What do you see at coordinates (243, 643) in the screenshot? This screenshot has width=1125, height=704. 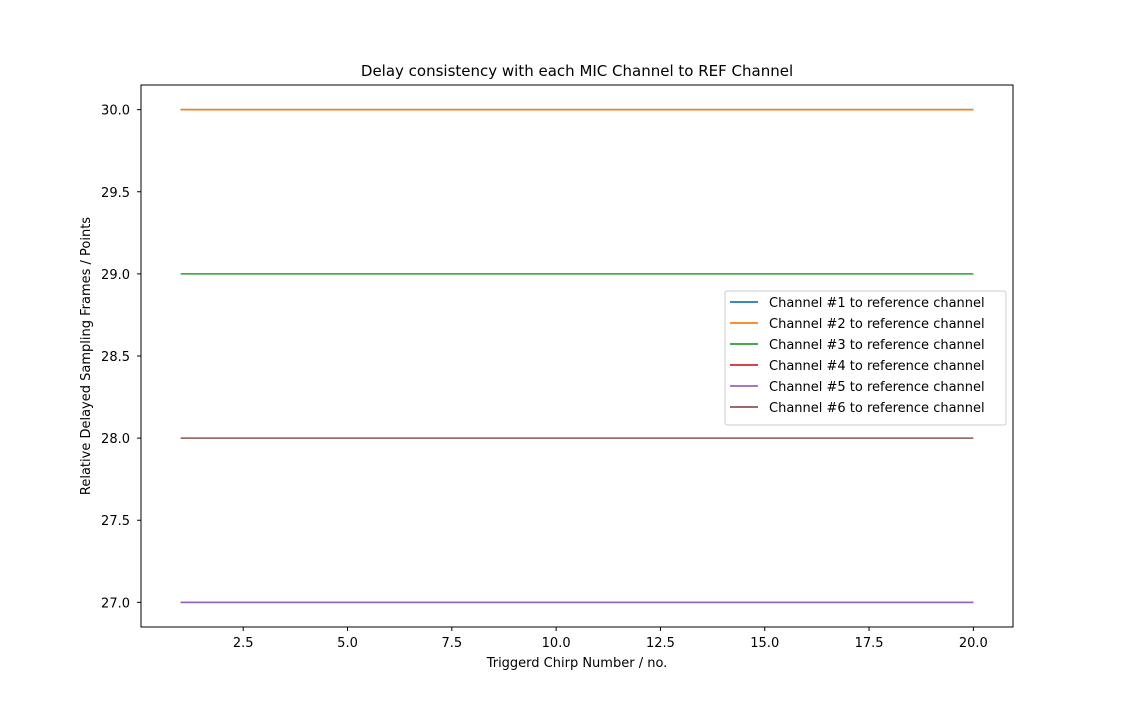 I see `x-tick-label: 2.5` at bounding box center [243, 643].